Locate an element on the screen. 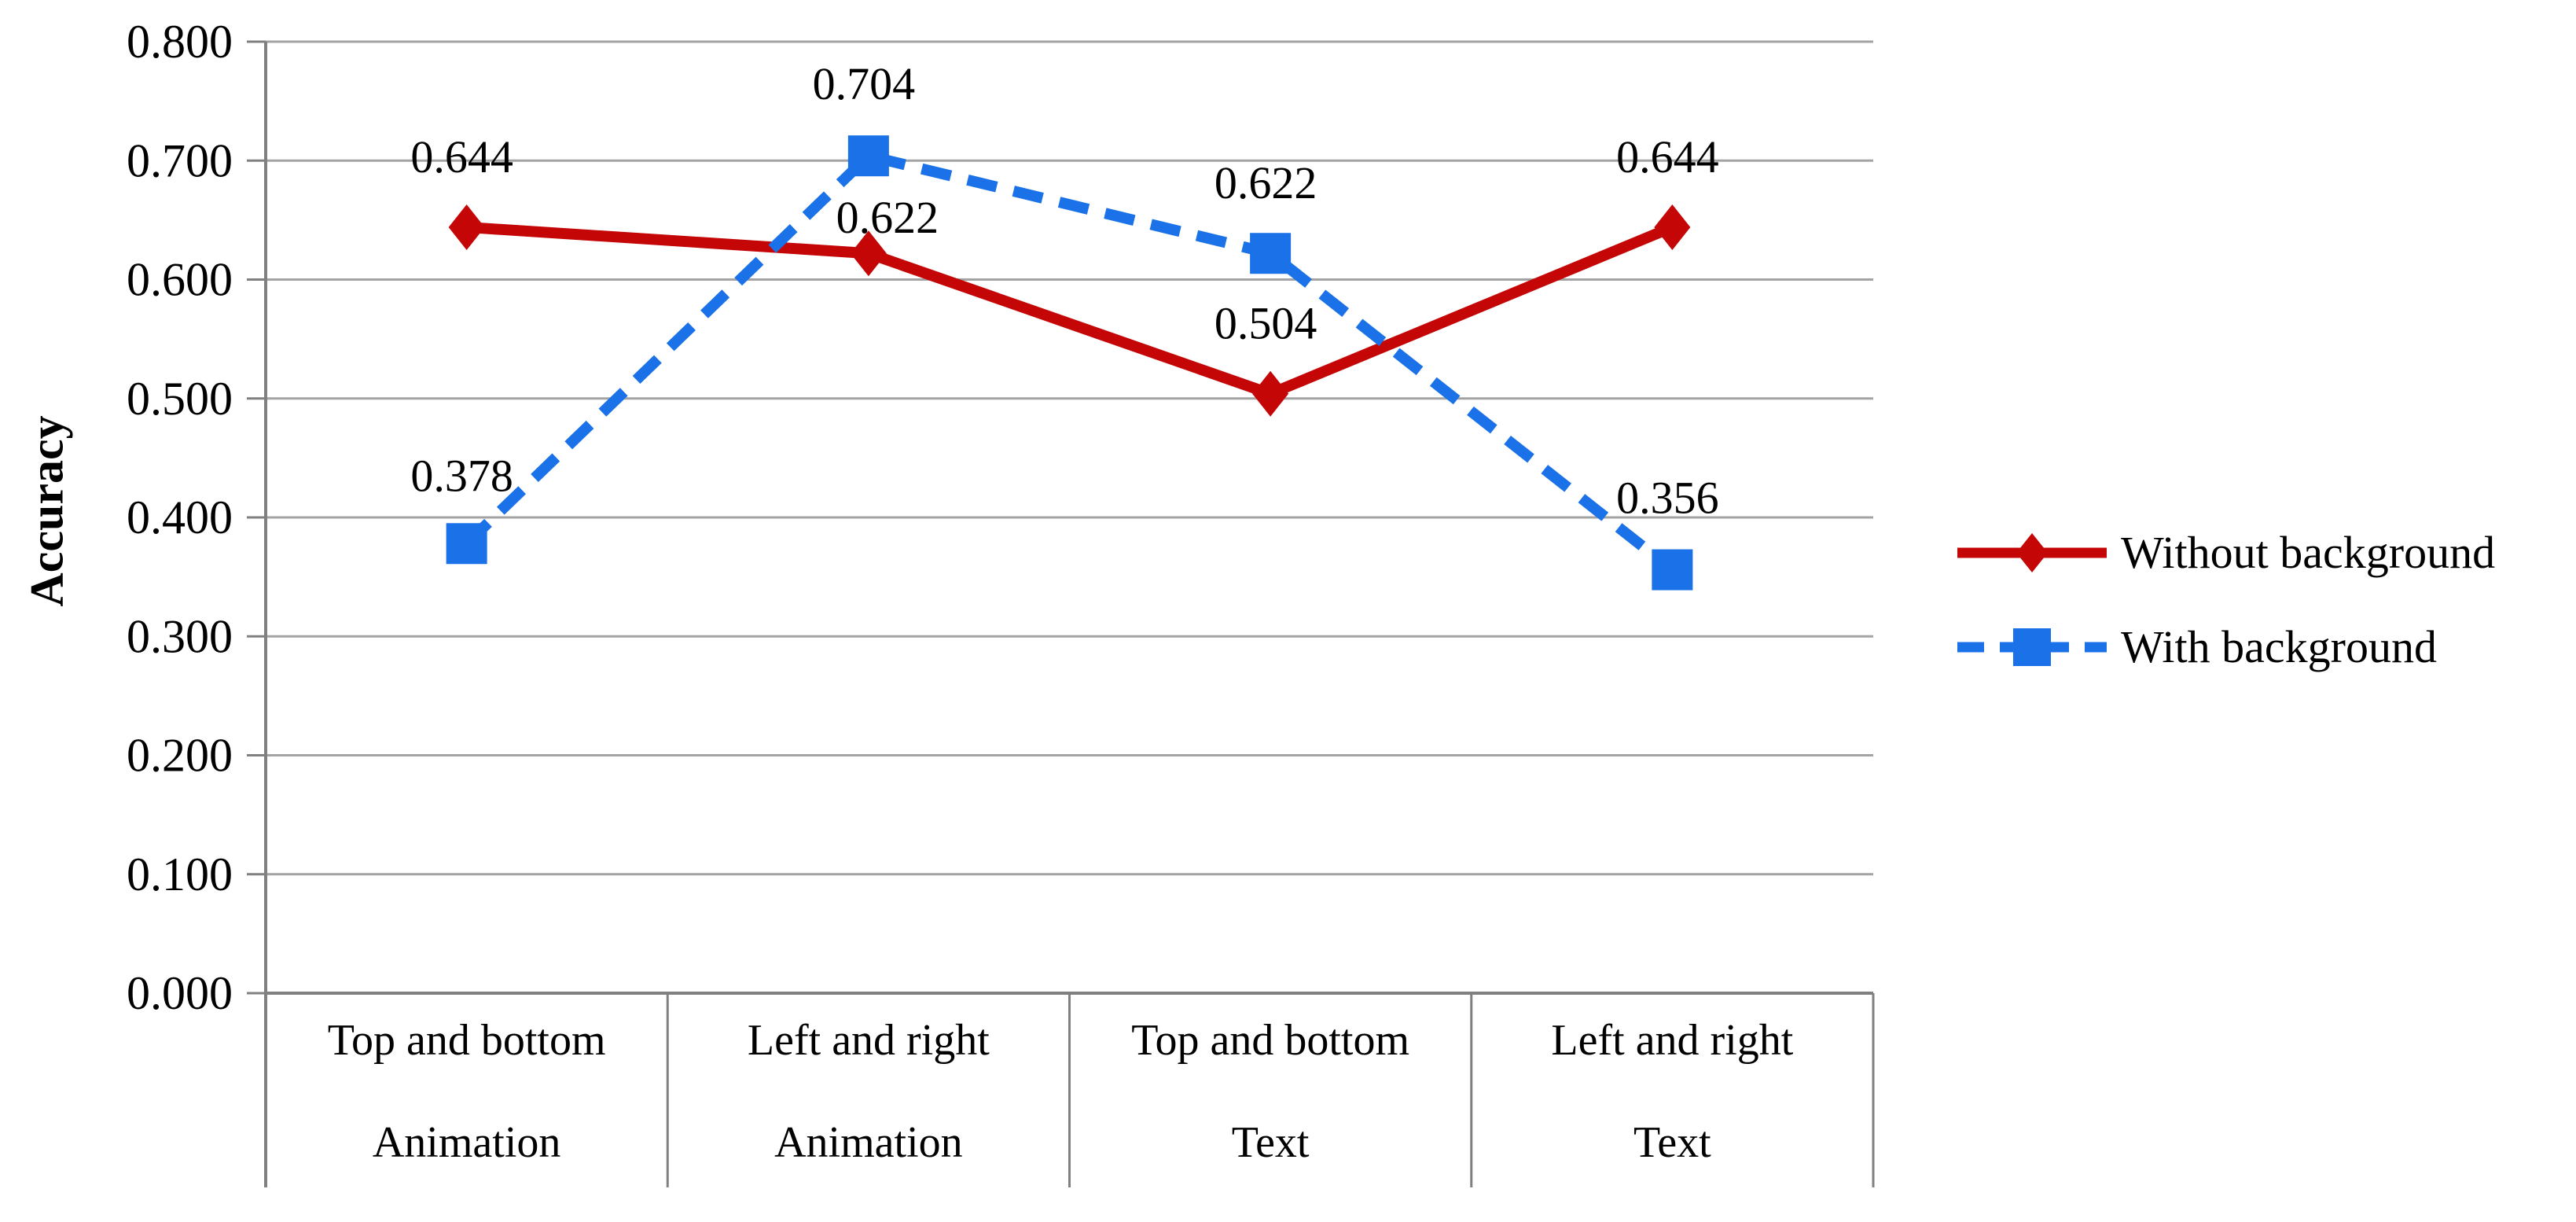 This screenshot has width=2576, height=1222. x-axis-category-2: Left and right Animation is located at coordinates (868, 1091).